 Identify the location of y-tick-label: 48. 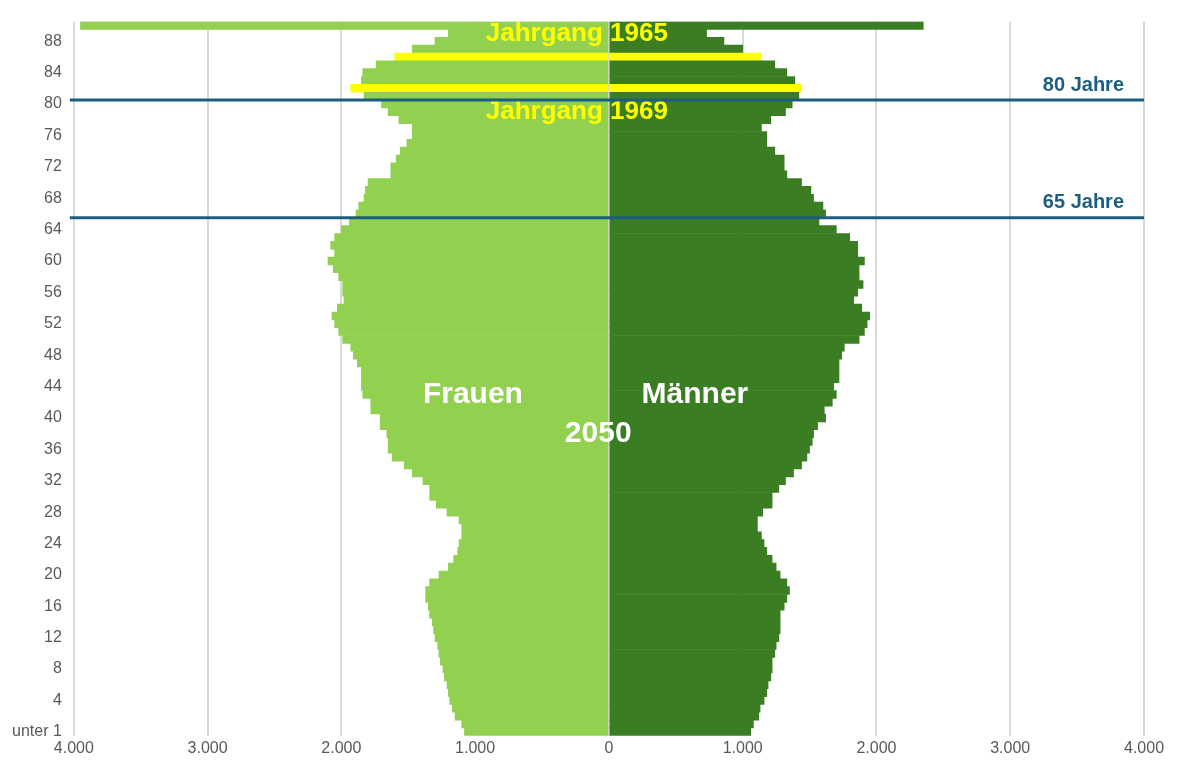
(53, 354).